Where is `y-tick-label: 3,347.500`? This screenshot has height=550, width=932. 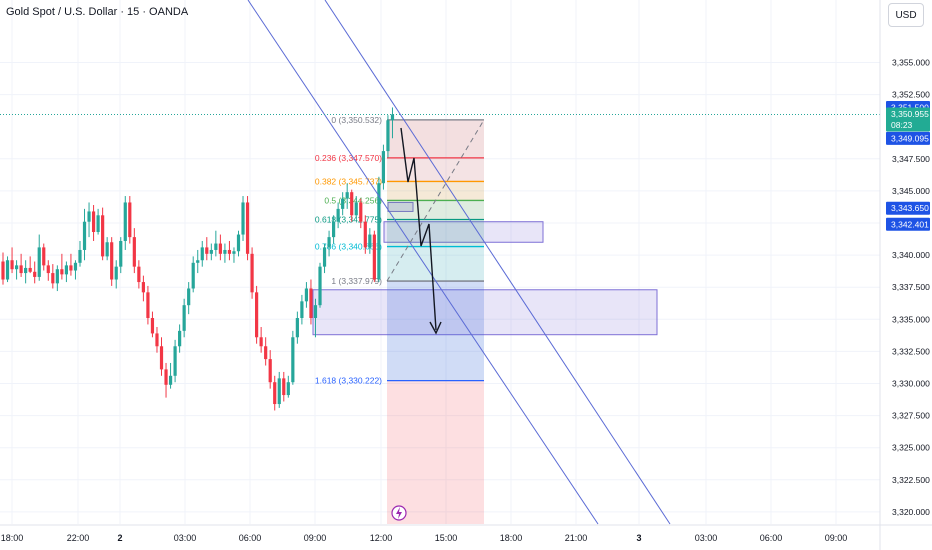
y-tick-label: 3,347.500 is located at coordinates (911, 159).